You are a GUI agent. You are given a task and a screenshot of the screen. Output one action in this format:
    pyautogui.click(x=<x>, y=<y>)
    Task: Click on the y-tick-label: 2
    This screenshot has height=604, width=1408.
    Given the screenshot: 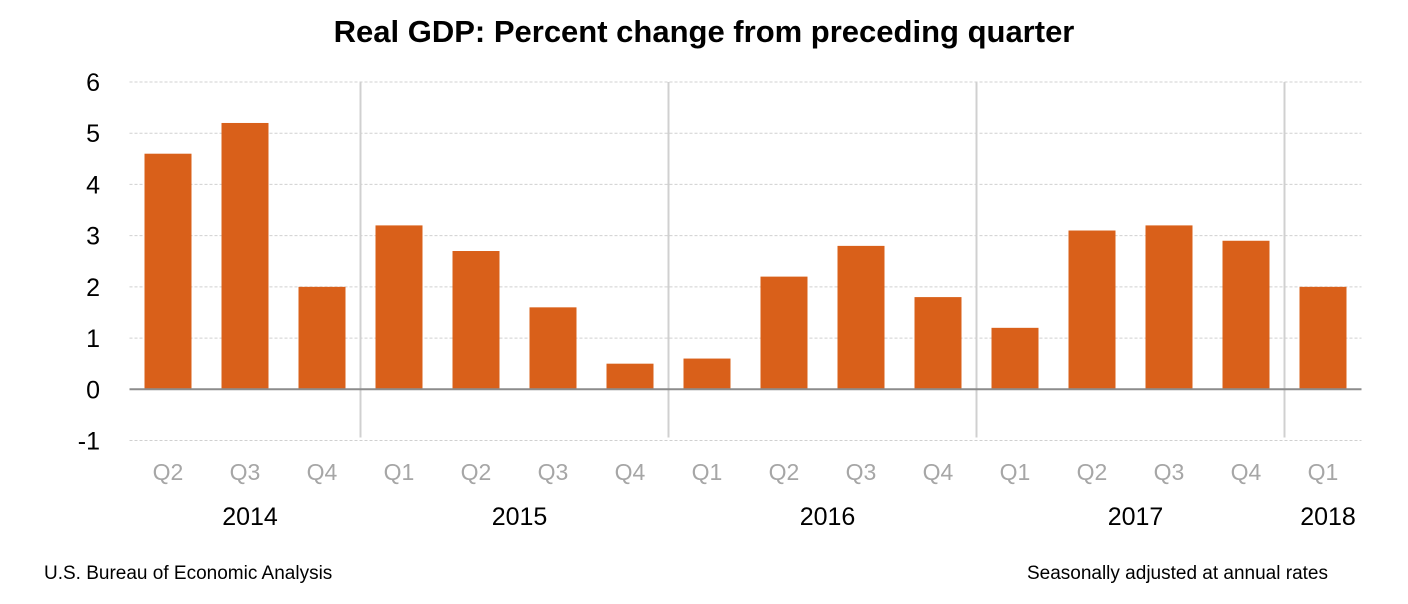 What is the action you would take?
    pyautogui.click(x=93, y=288)
    